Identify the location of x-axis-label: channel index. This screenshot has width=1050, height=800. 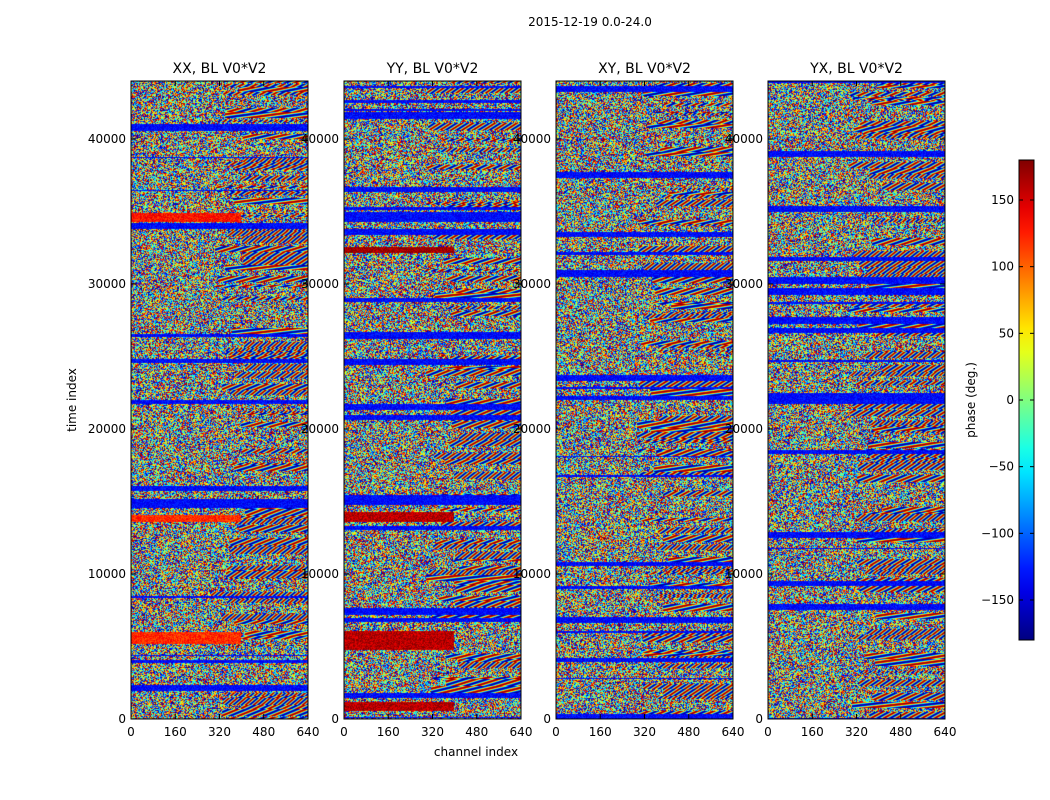
(476, 752).